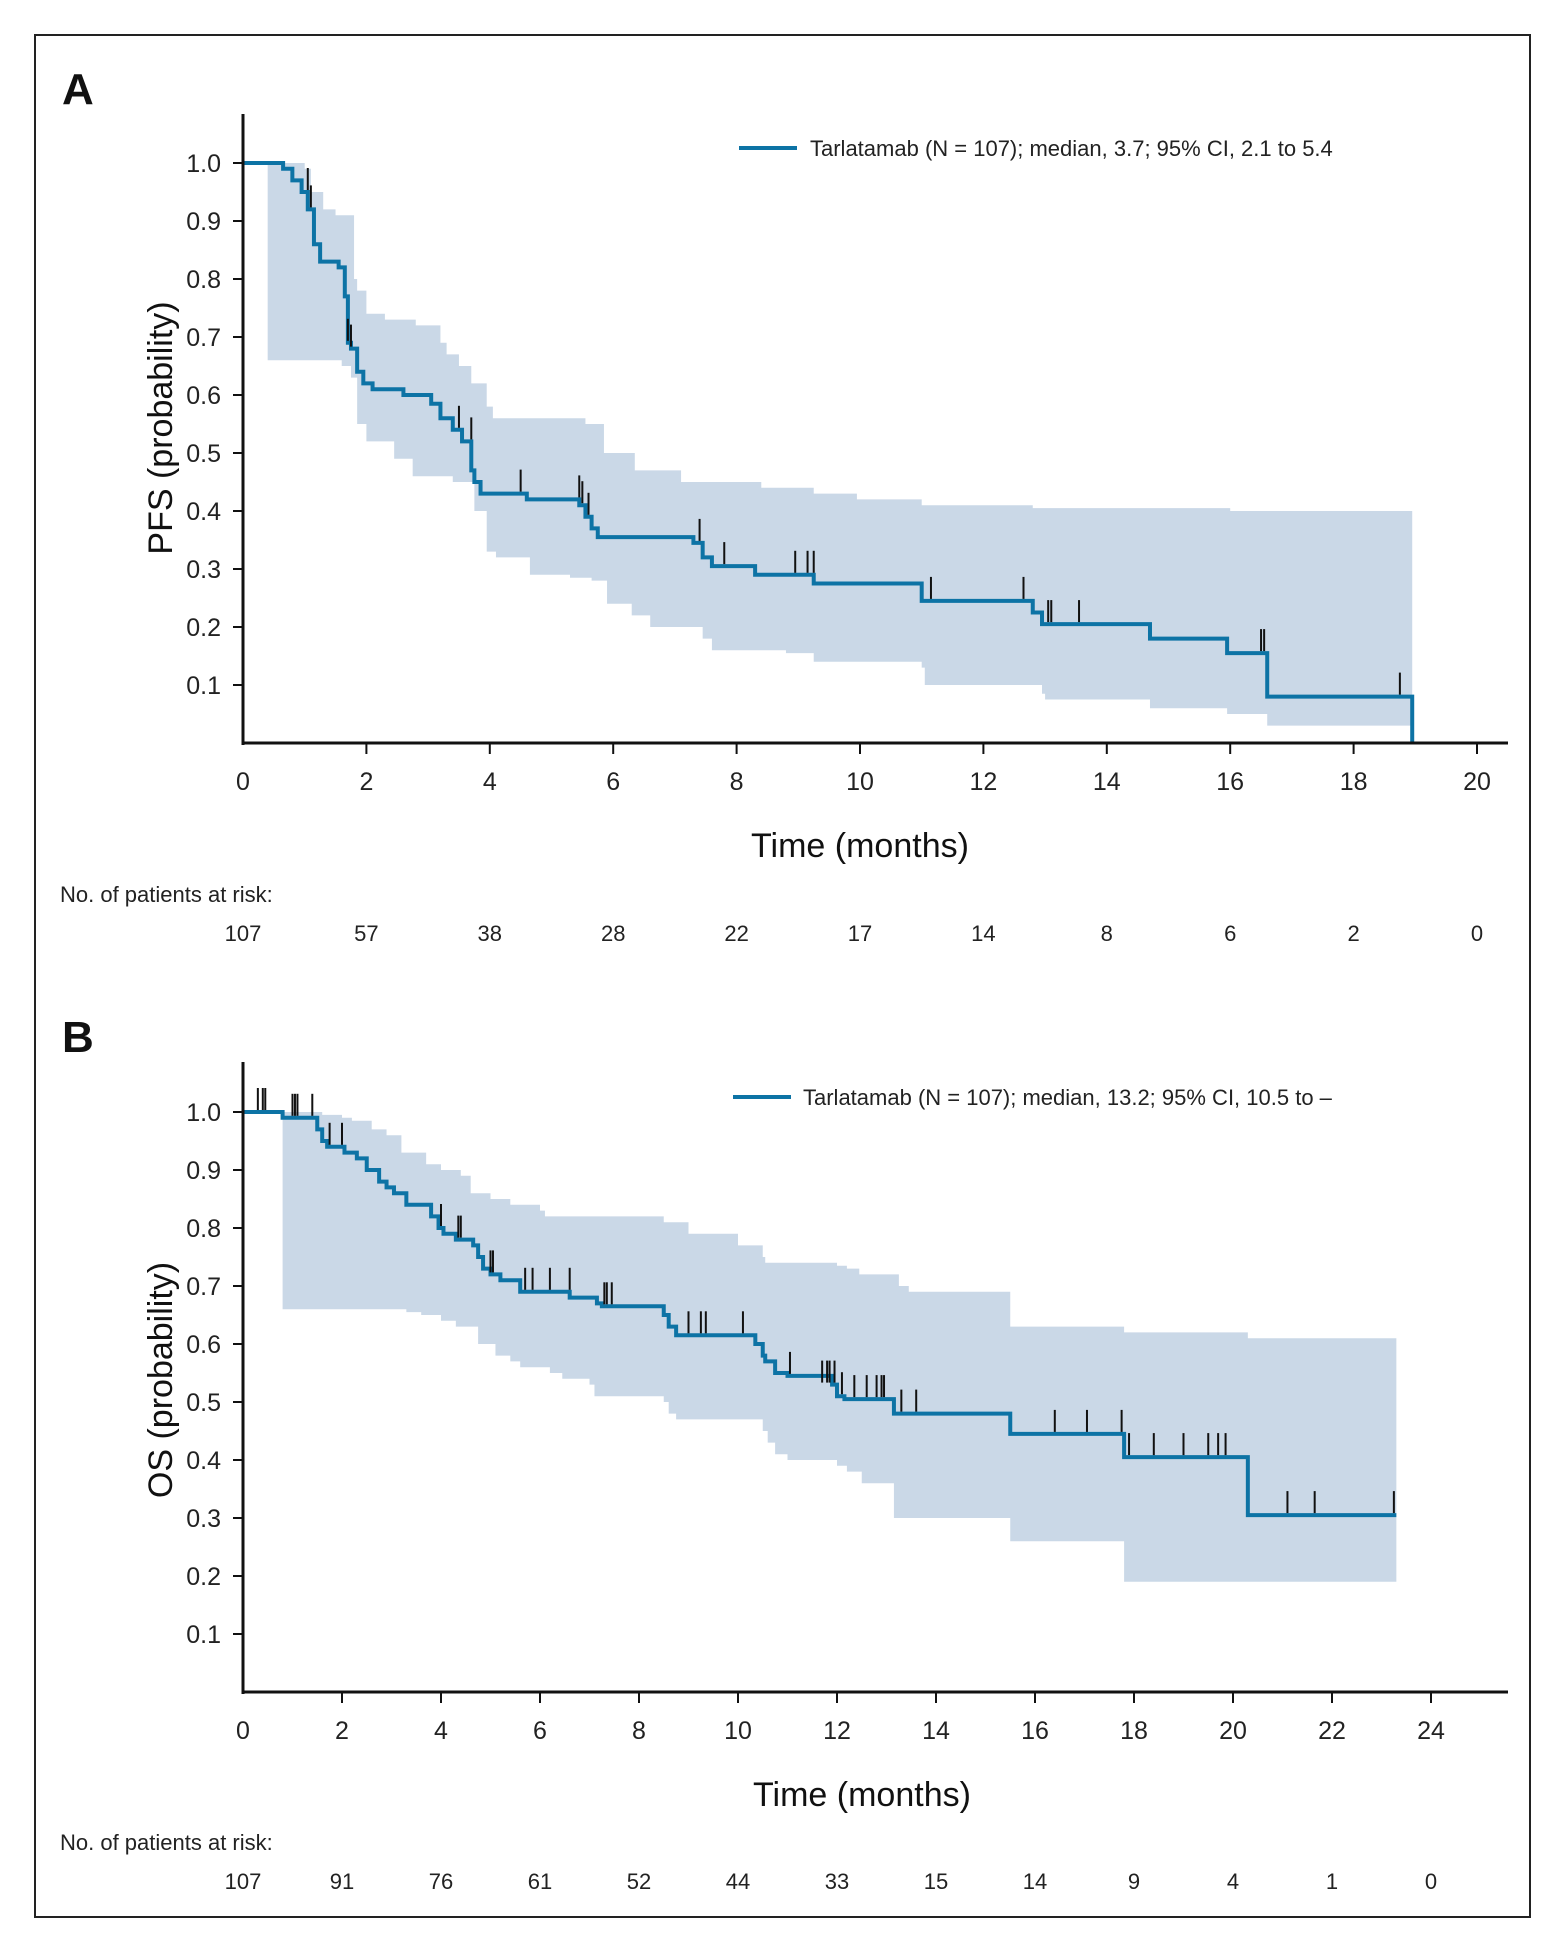 The width and height of the screenshot is (1568, 1959). I want to click on risk-count: 4, so click(1233, 1881).